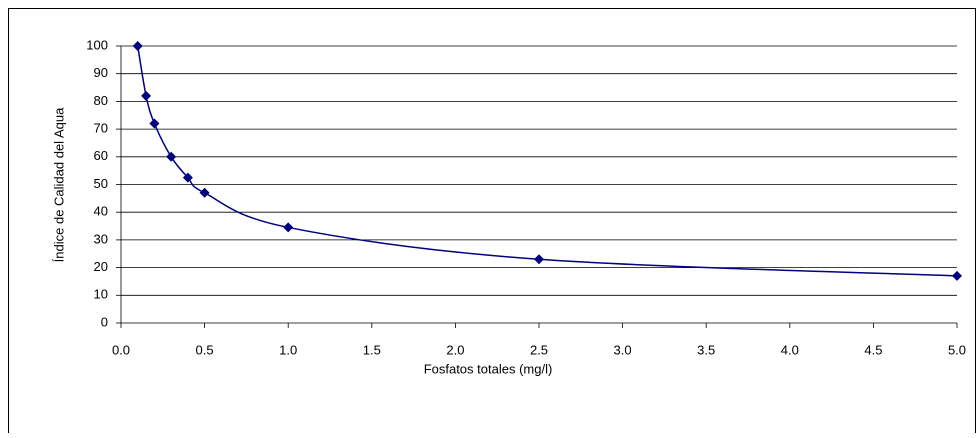 This screenshot has width=977, height=438. I want to click on y-tick-label: 80, so click(101, 100).